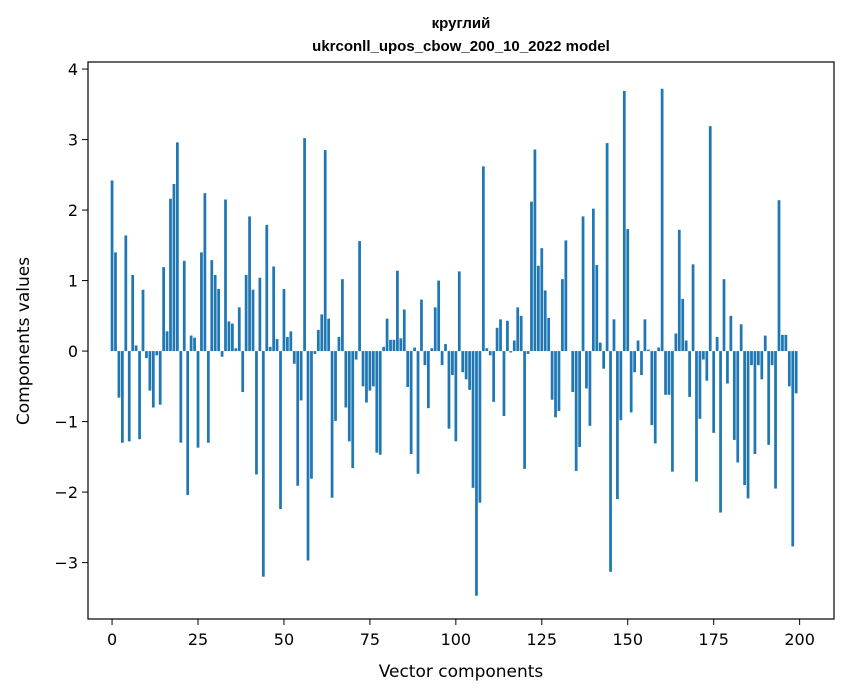 This screenshot has width=847, height=696. What do you see at coordinates (73, 351) in the screenshot?
I see `y-tick-label-0: 0` at bounding box center [73, 351].